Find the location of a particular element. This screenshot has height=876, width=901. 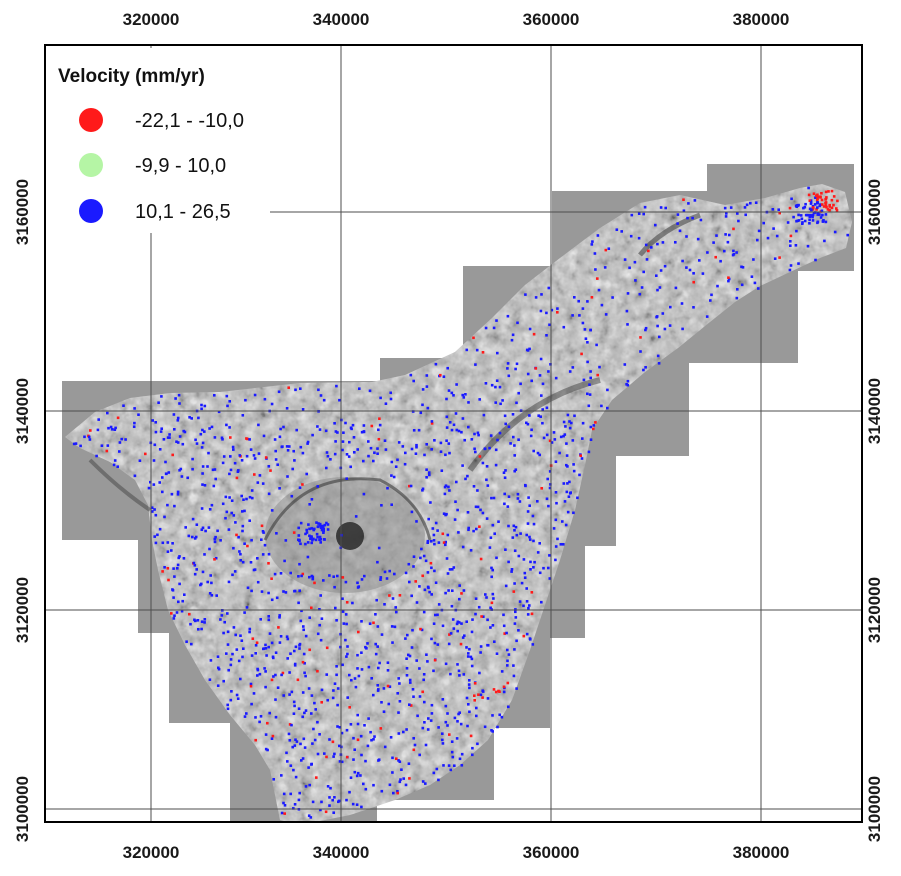

x-tick-label: 380000 is located at coordinates (761, 852).